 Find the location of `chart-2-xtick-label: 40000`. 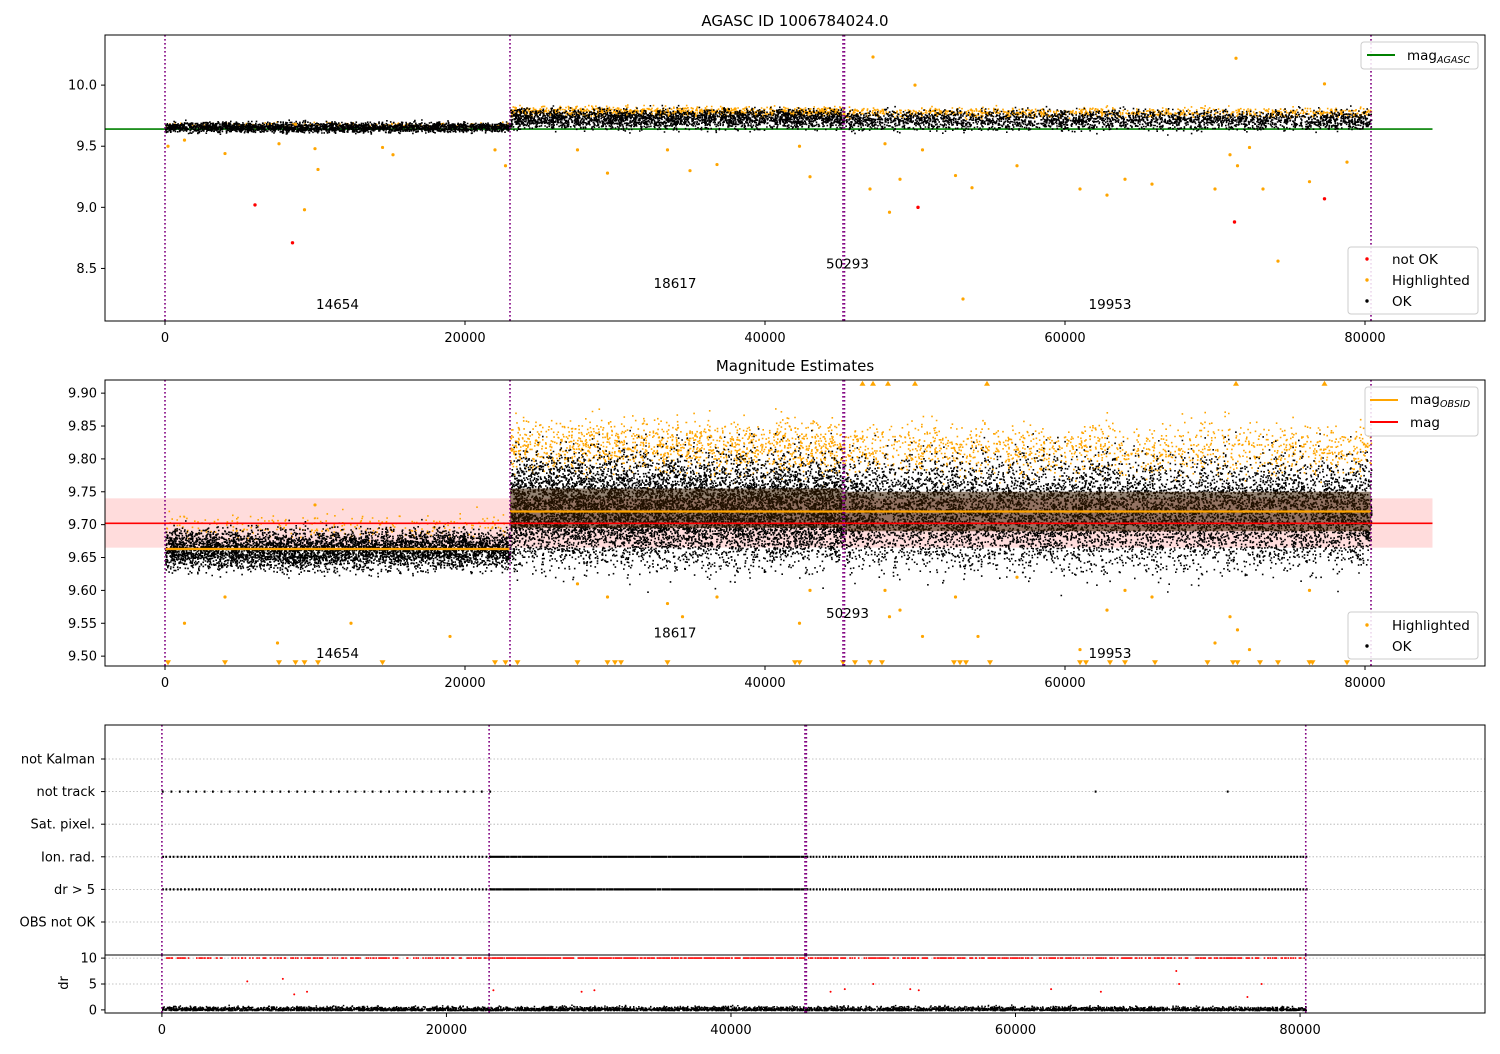

chart-2-xtick-label: 40000 is located at coordinates (764, 683).